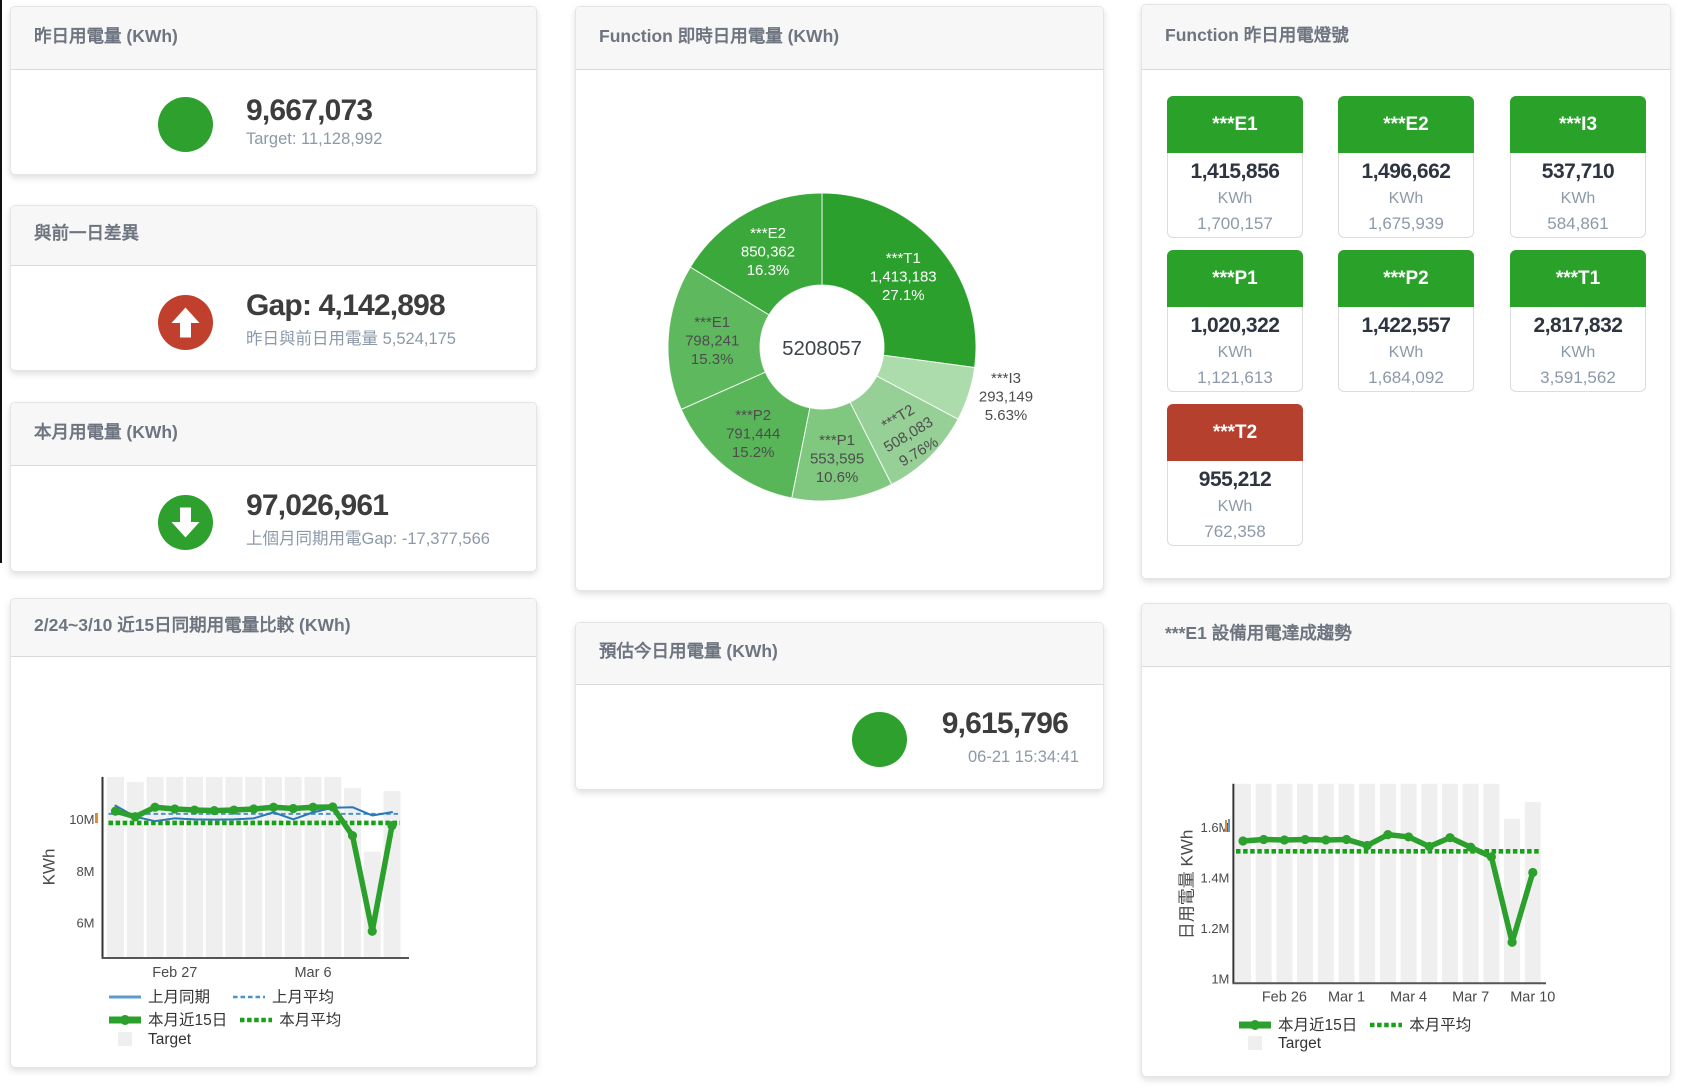 The image size is (1681, 1091). Describe the element at coordinates (712, 340) in the screenshot. I see `svg-text: 798,241` at that location.